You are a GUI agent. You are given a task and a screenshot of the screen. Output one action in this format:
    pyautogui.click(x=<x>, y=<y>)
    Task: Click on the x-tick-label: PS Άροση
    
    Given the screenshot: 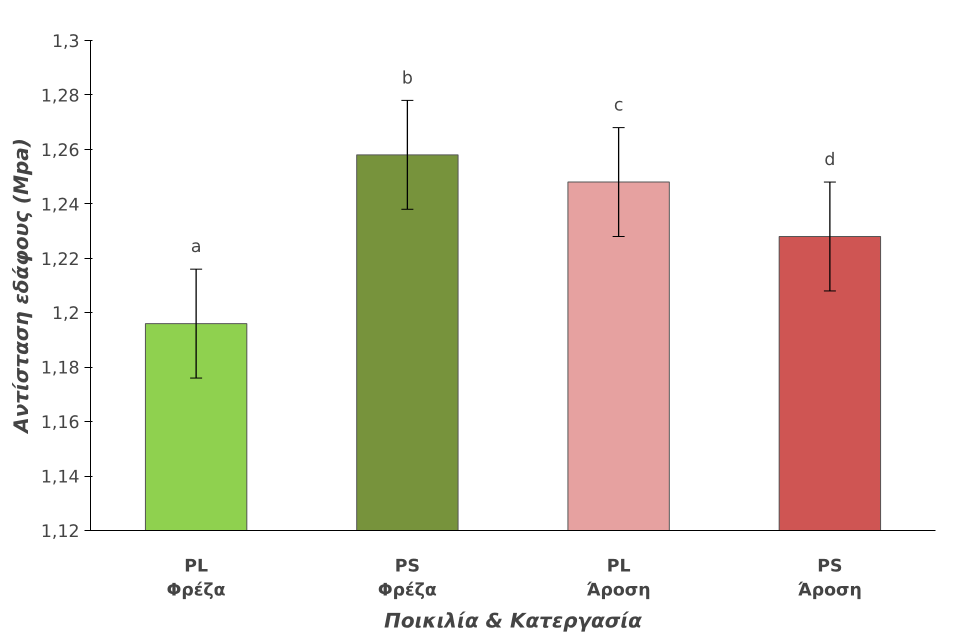 What is the action you would take?
    pyautogui.click(x=830, y=578)
    